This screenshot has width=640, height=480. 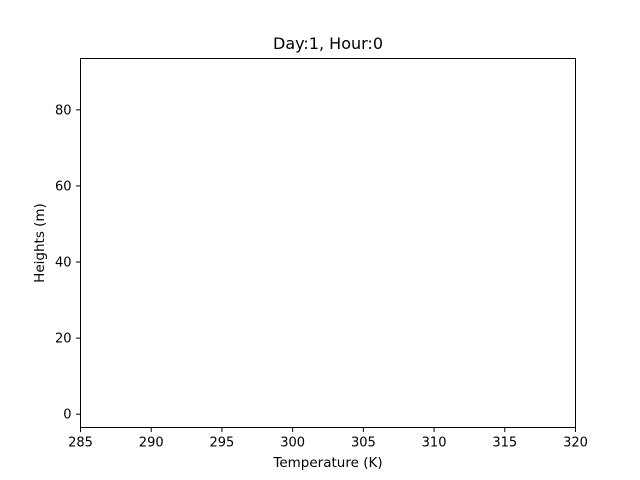 What do you see at coordinates (328, 439) in the screenshot?
I see `x-axis-ticks: 285 290 295 300 305 310 315 320` at bounding box center [328, 439].